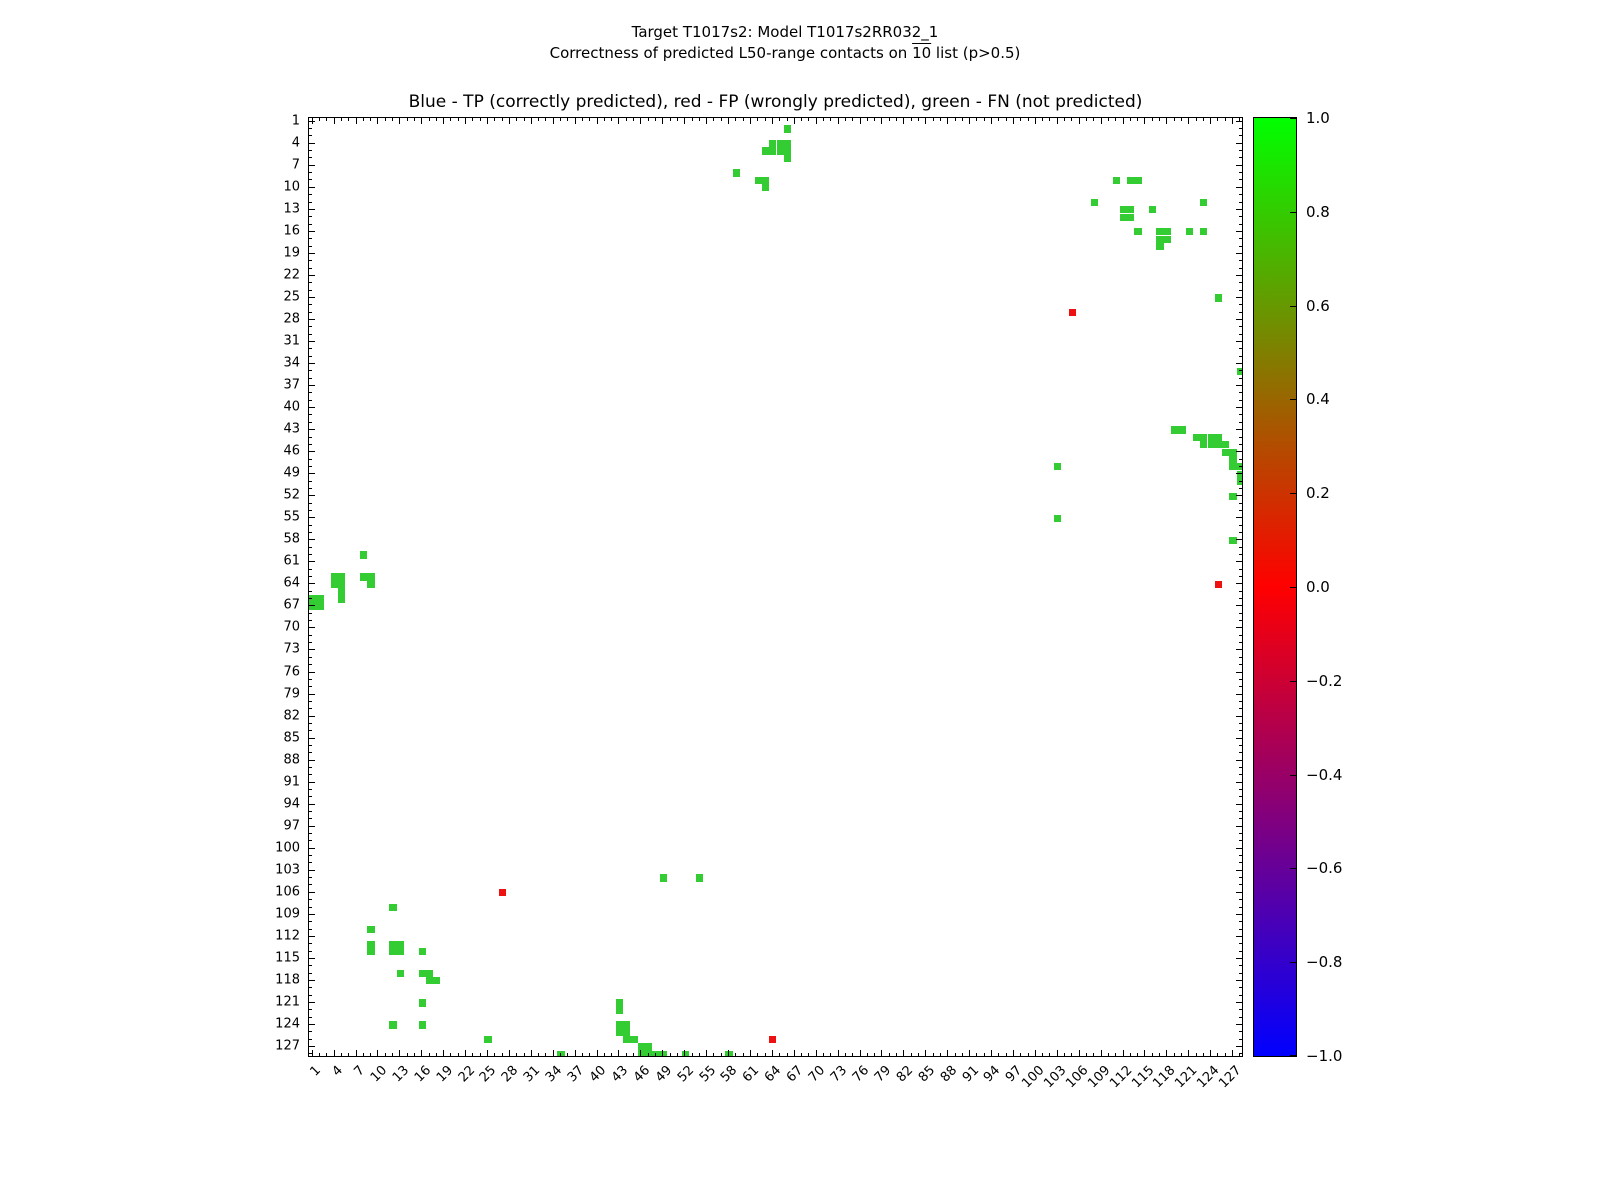 The image size is (1600, 1200). What do you see at coordinates (291, 826) in the screenshot?
I see `y-tick-label: 97` at bounding box center [291, 826].